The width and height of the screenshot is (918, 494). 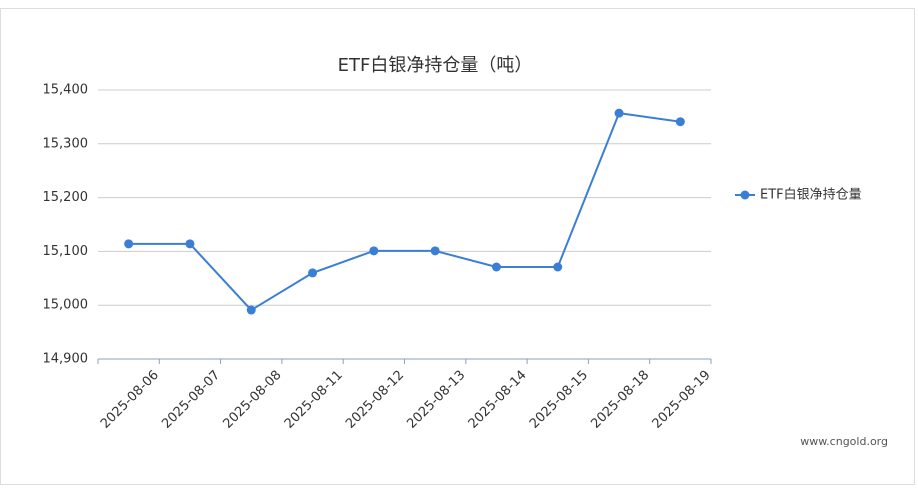 What do you see at coordinates (66, 251) in the screenshot?
I see `y-tick-label: 15,100` at bounding box center [66, 251].